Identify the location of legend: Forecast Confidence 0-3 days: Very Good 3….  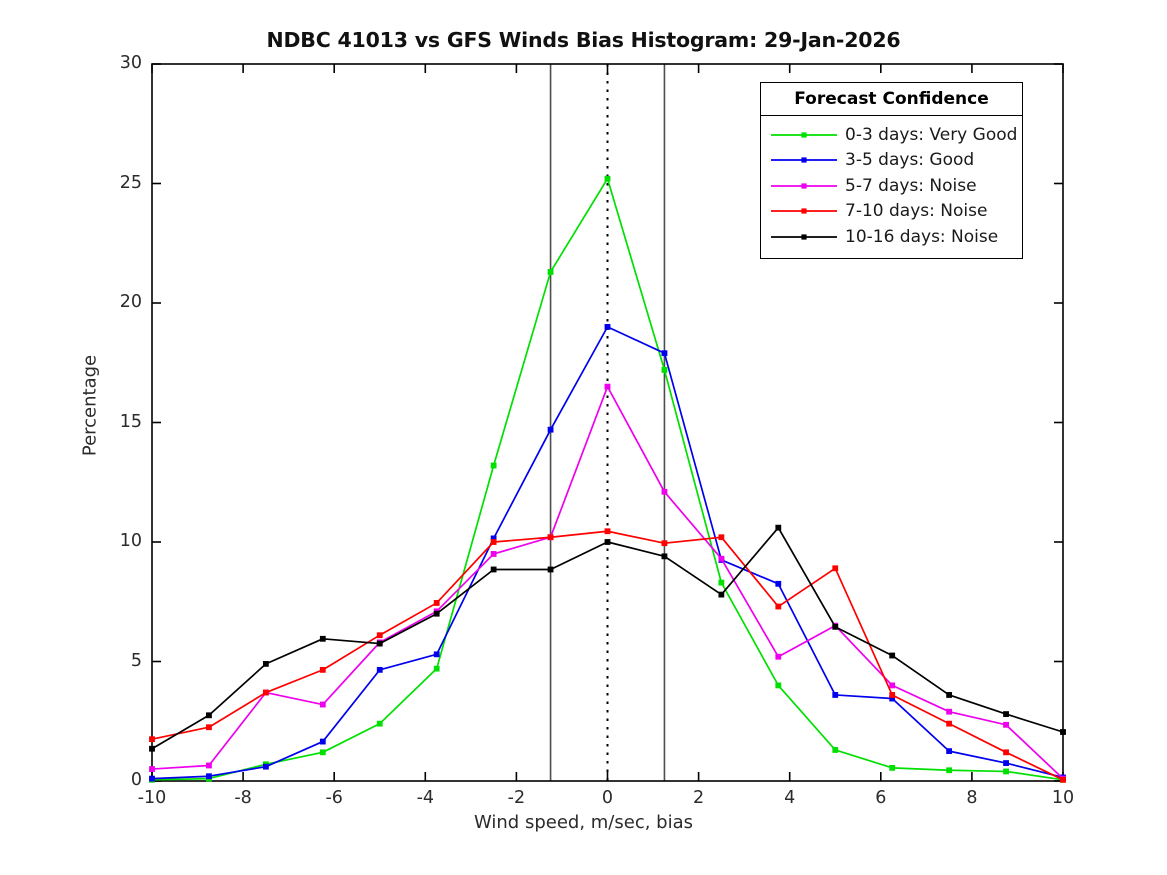
(891, 170).